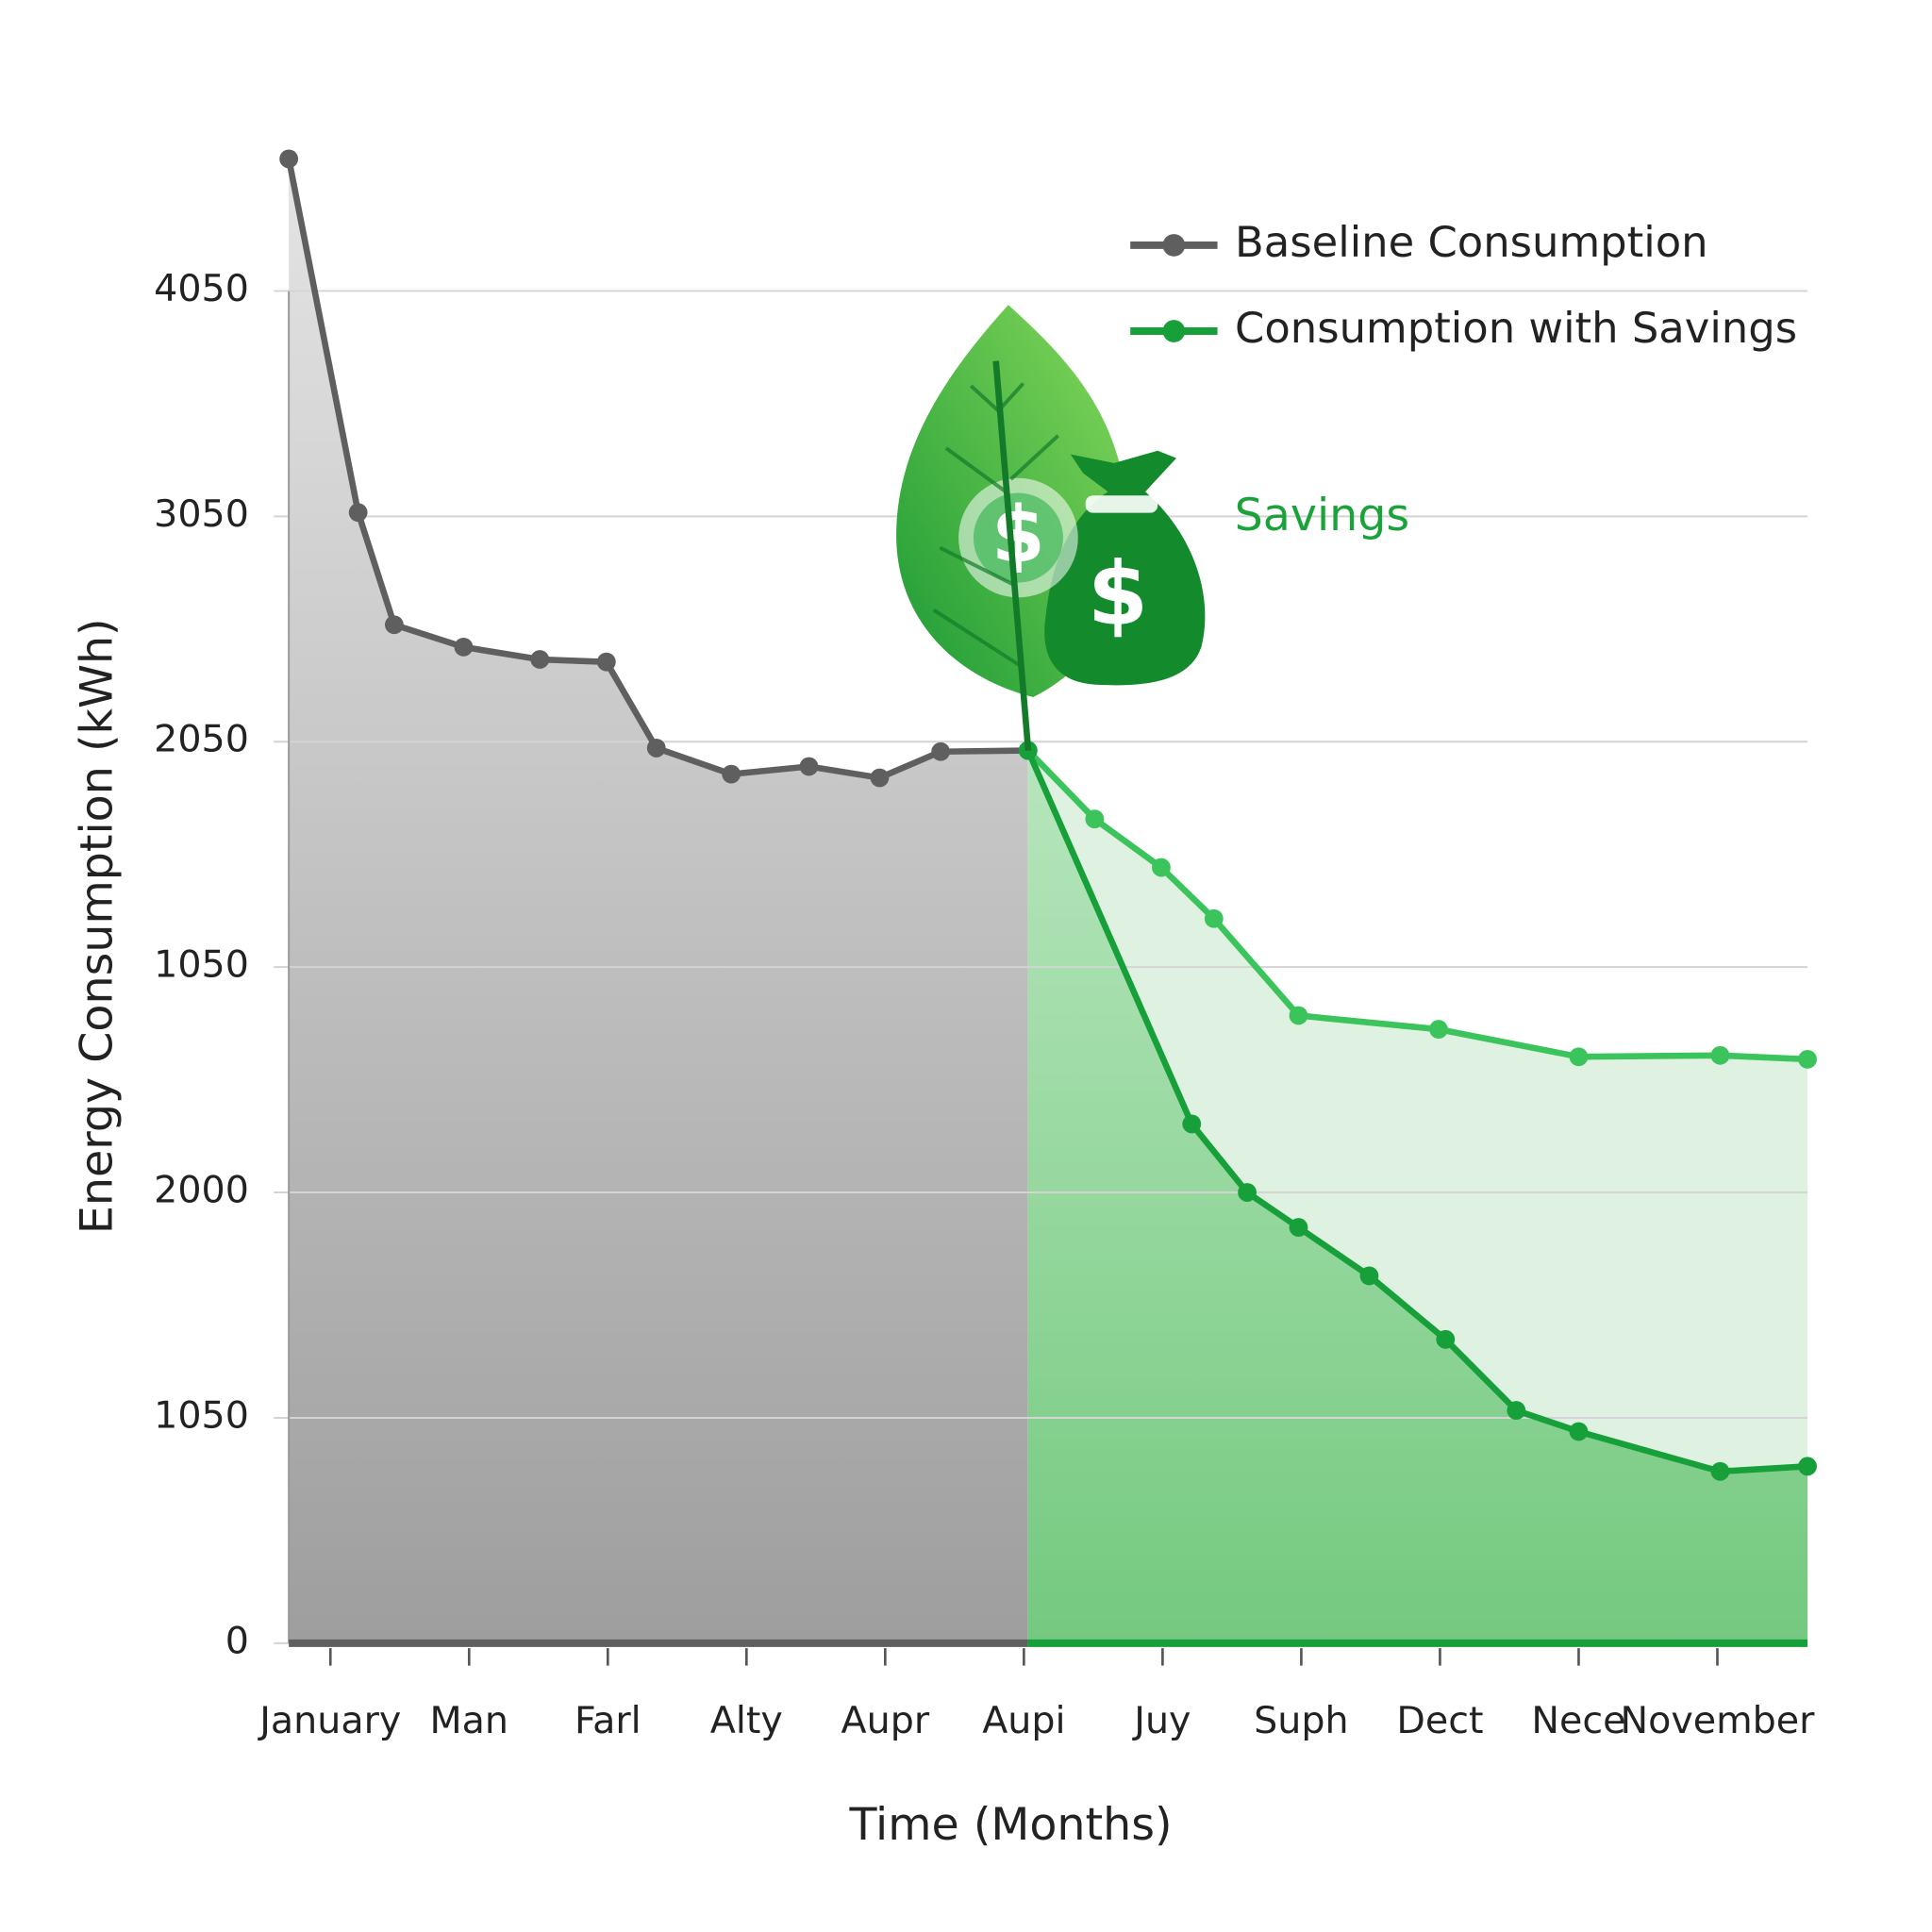  What do you see at coordinates (1719, 1721) in the screenshot?
I see `x-tick-label: November` at bounding box center [1719, 1721].